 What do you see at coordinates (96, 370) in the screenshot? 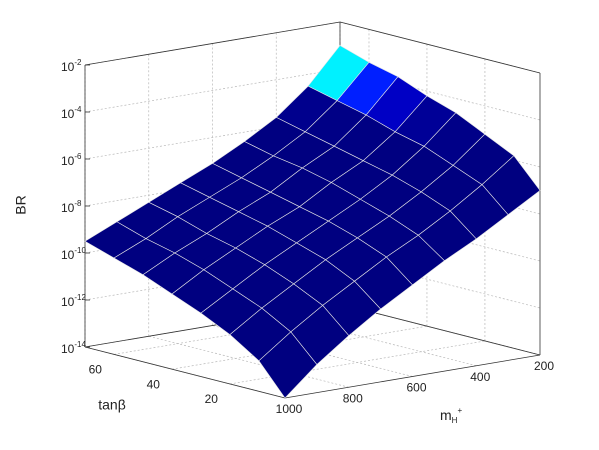
I see `y-tick-label: 60` at bounding box center [96, 370].